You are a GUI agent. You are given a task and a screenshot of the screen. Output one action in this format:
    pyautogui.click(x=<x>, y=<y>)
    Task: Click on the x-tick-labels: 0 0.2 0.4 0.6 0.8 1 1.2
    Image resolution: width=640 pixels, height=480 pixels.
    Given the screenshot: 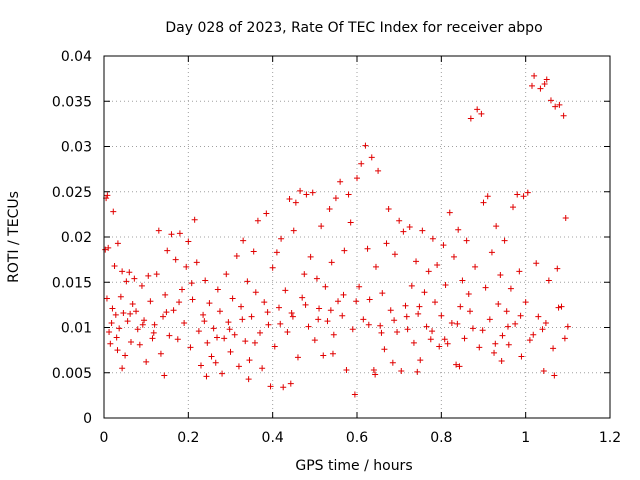 What is the action you would take?
    pyautogui.click(x=361, y=438)
    